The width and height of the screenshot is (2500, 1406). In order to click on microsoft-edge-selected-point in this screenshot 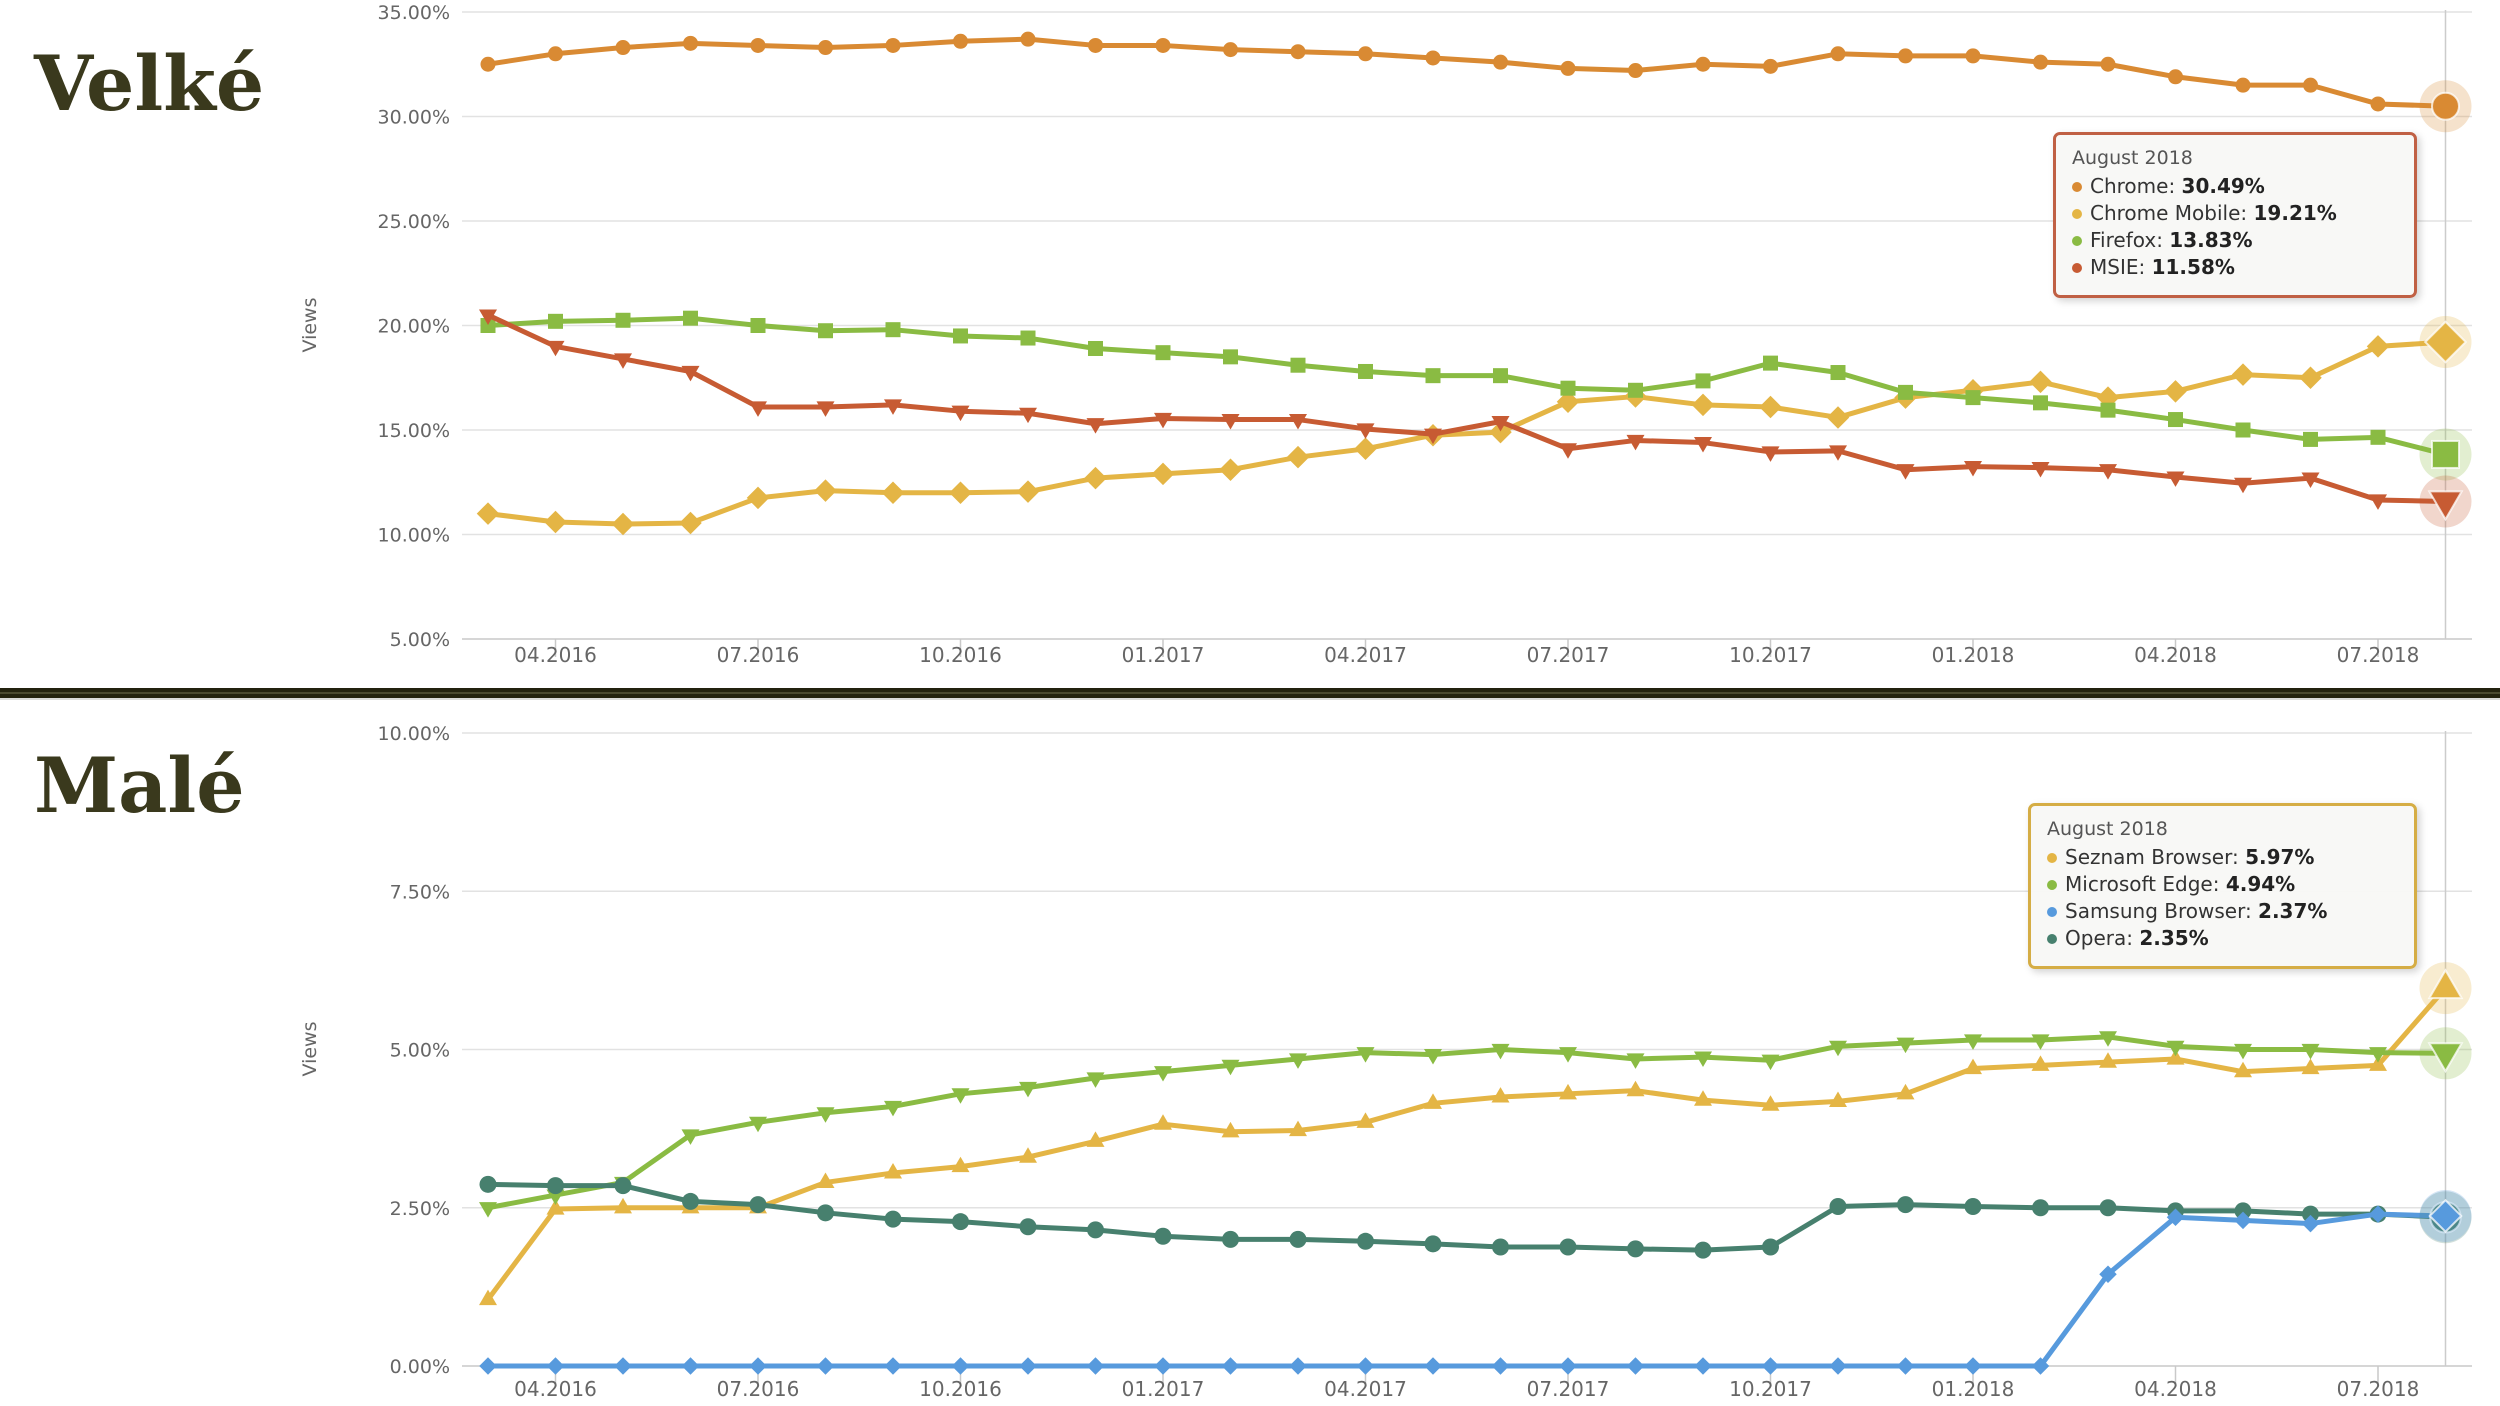, I will do `click(2445, 1058)`.